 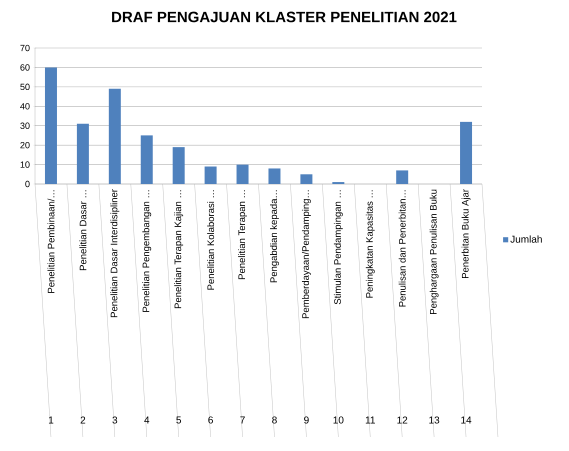 I want to click on y-tick-label: 60, so click(x=25, y=67).